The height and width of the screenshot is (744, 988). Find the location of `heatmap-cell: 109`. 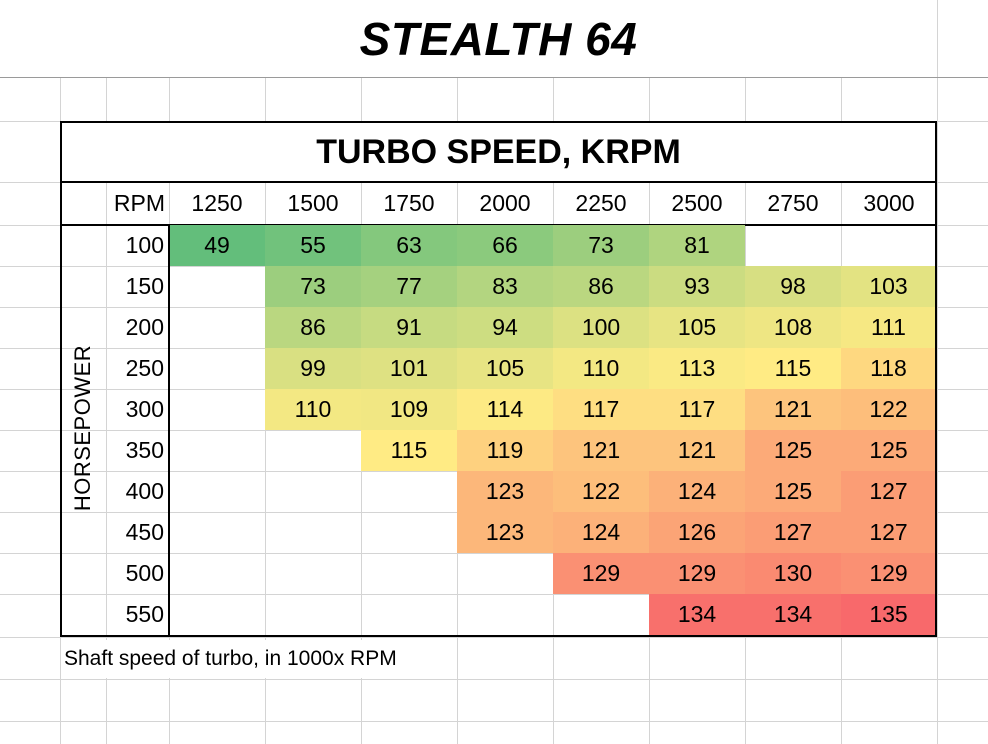

heatmap-cell: 109 is located at coordinates (409, 409).